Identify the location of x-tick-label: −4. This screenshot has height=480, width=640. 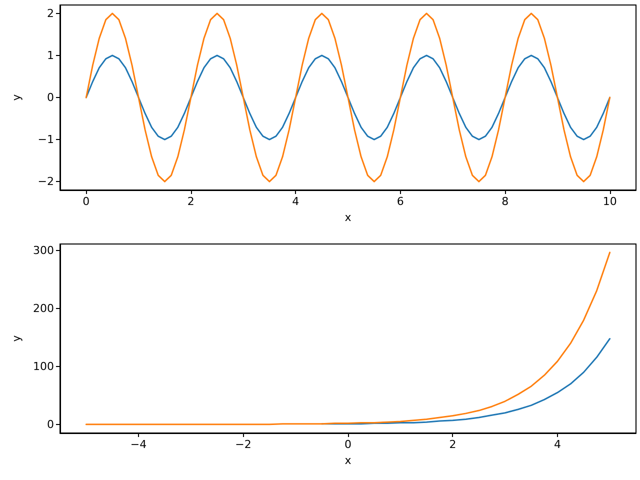
(138, 444).